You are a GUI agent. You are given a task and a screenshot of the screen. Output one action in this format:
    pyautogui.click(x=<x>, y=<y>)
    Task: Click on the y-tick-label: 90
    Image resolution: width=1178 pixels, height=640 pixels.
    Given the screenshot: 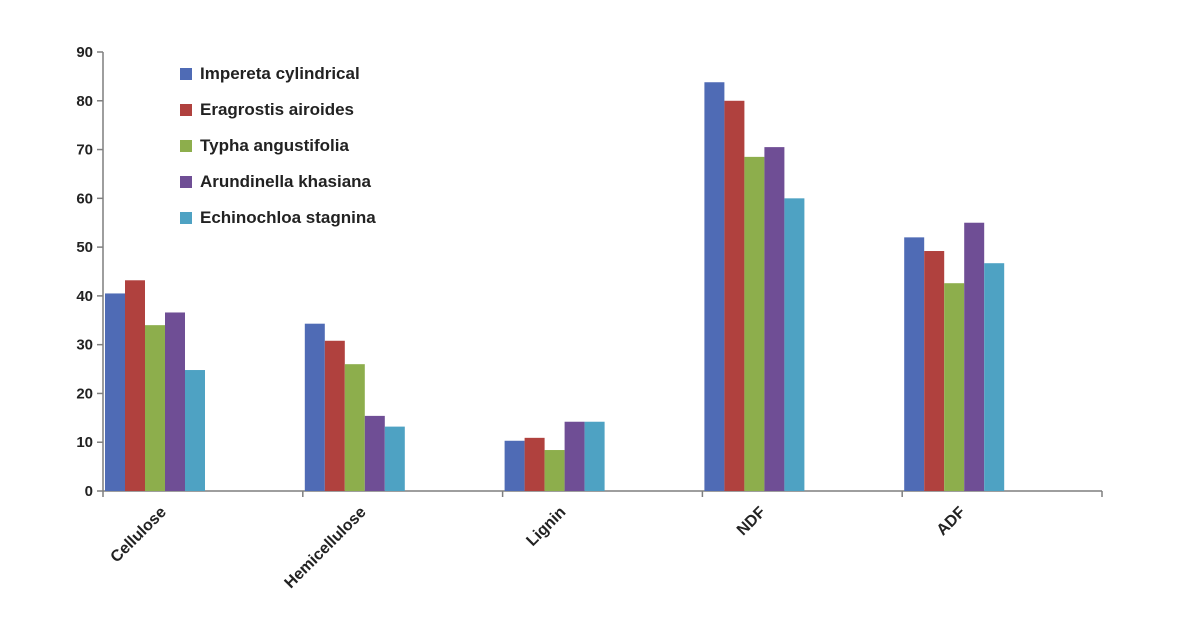 What is the action you would take?
    pyautogui.click(x=84, y=52)
    